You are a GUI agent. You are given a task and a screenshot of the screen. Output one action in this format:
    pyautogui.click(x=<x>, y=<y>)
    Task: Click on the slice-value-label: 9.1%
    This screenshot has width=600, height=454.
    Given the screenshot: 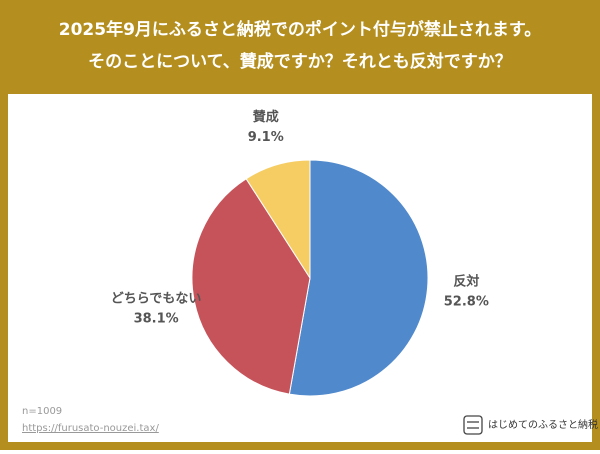 What is the action you would take?
    pyautogui.click(x=266, y=137)
    